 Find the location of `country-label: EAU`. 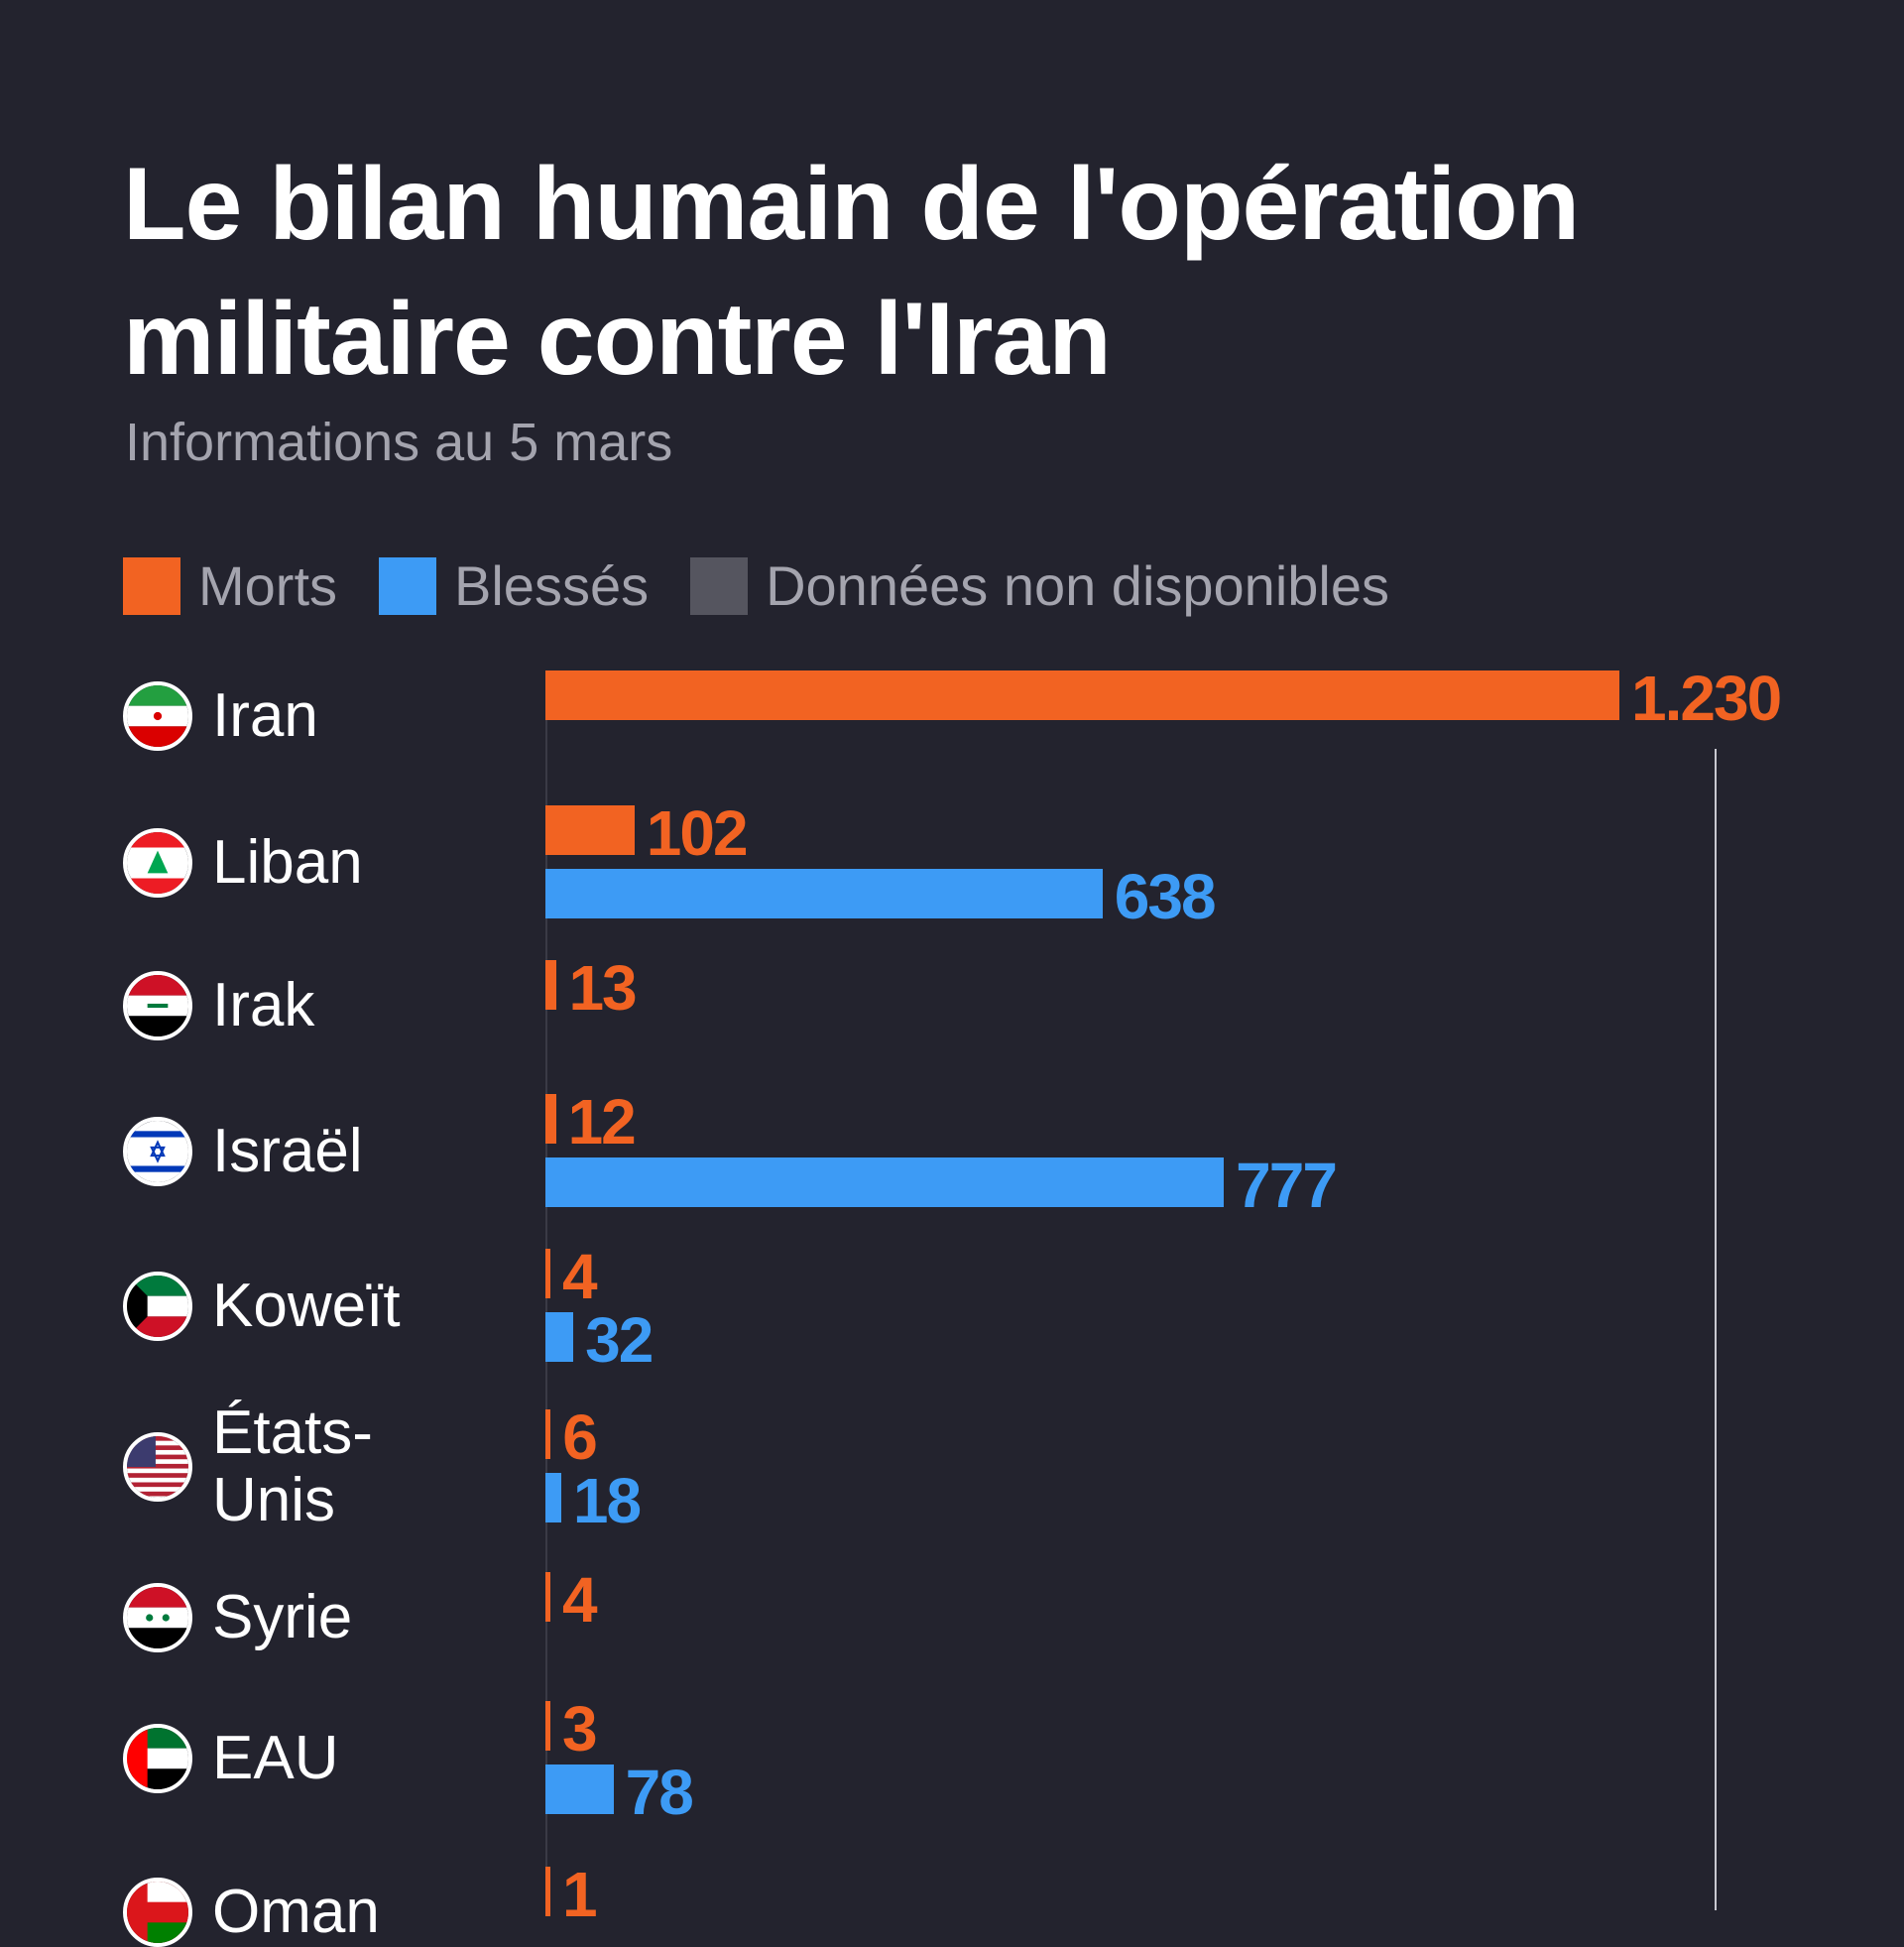

country-label: EAU is located at coordinates (230, 1758).